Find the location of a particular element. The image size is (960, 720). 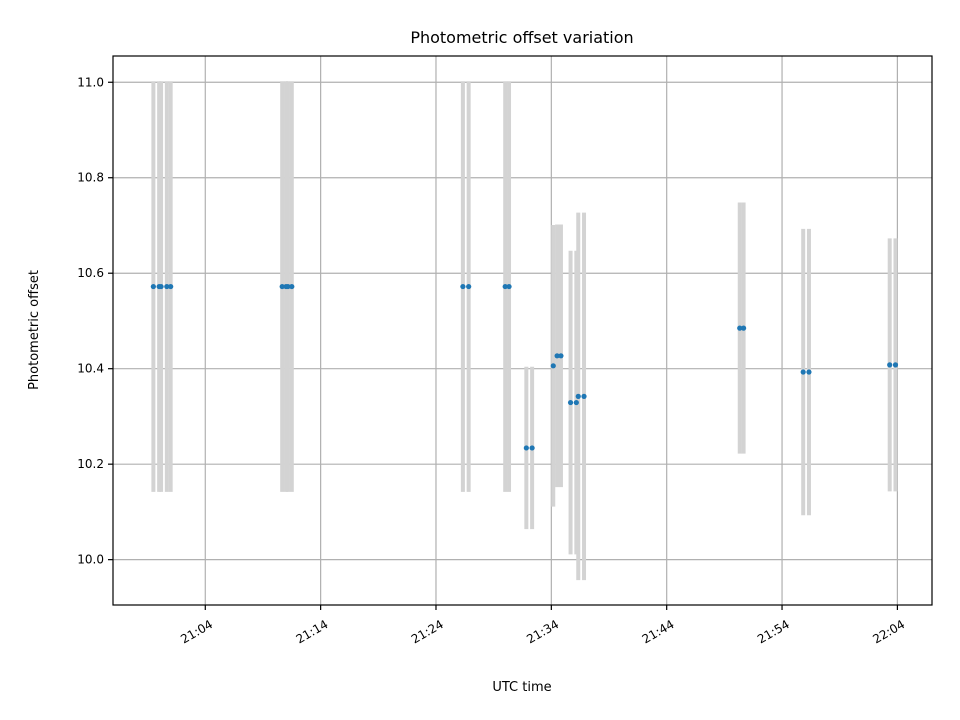

chart-title: Photometric offset variation is located at coordinates (521, 37).